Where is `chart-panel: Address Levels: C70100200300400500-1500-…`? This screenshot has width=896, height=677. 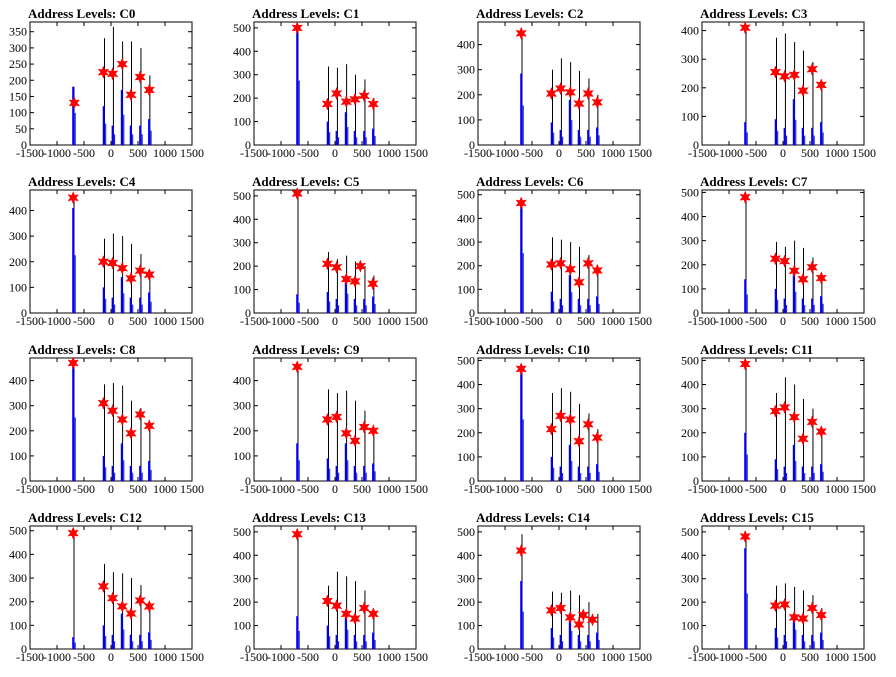 chart-panel: Address Levels: C70100200300400500-1500-… is located at coordinates (778, 251).